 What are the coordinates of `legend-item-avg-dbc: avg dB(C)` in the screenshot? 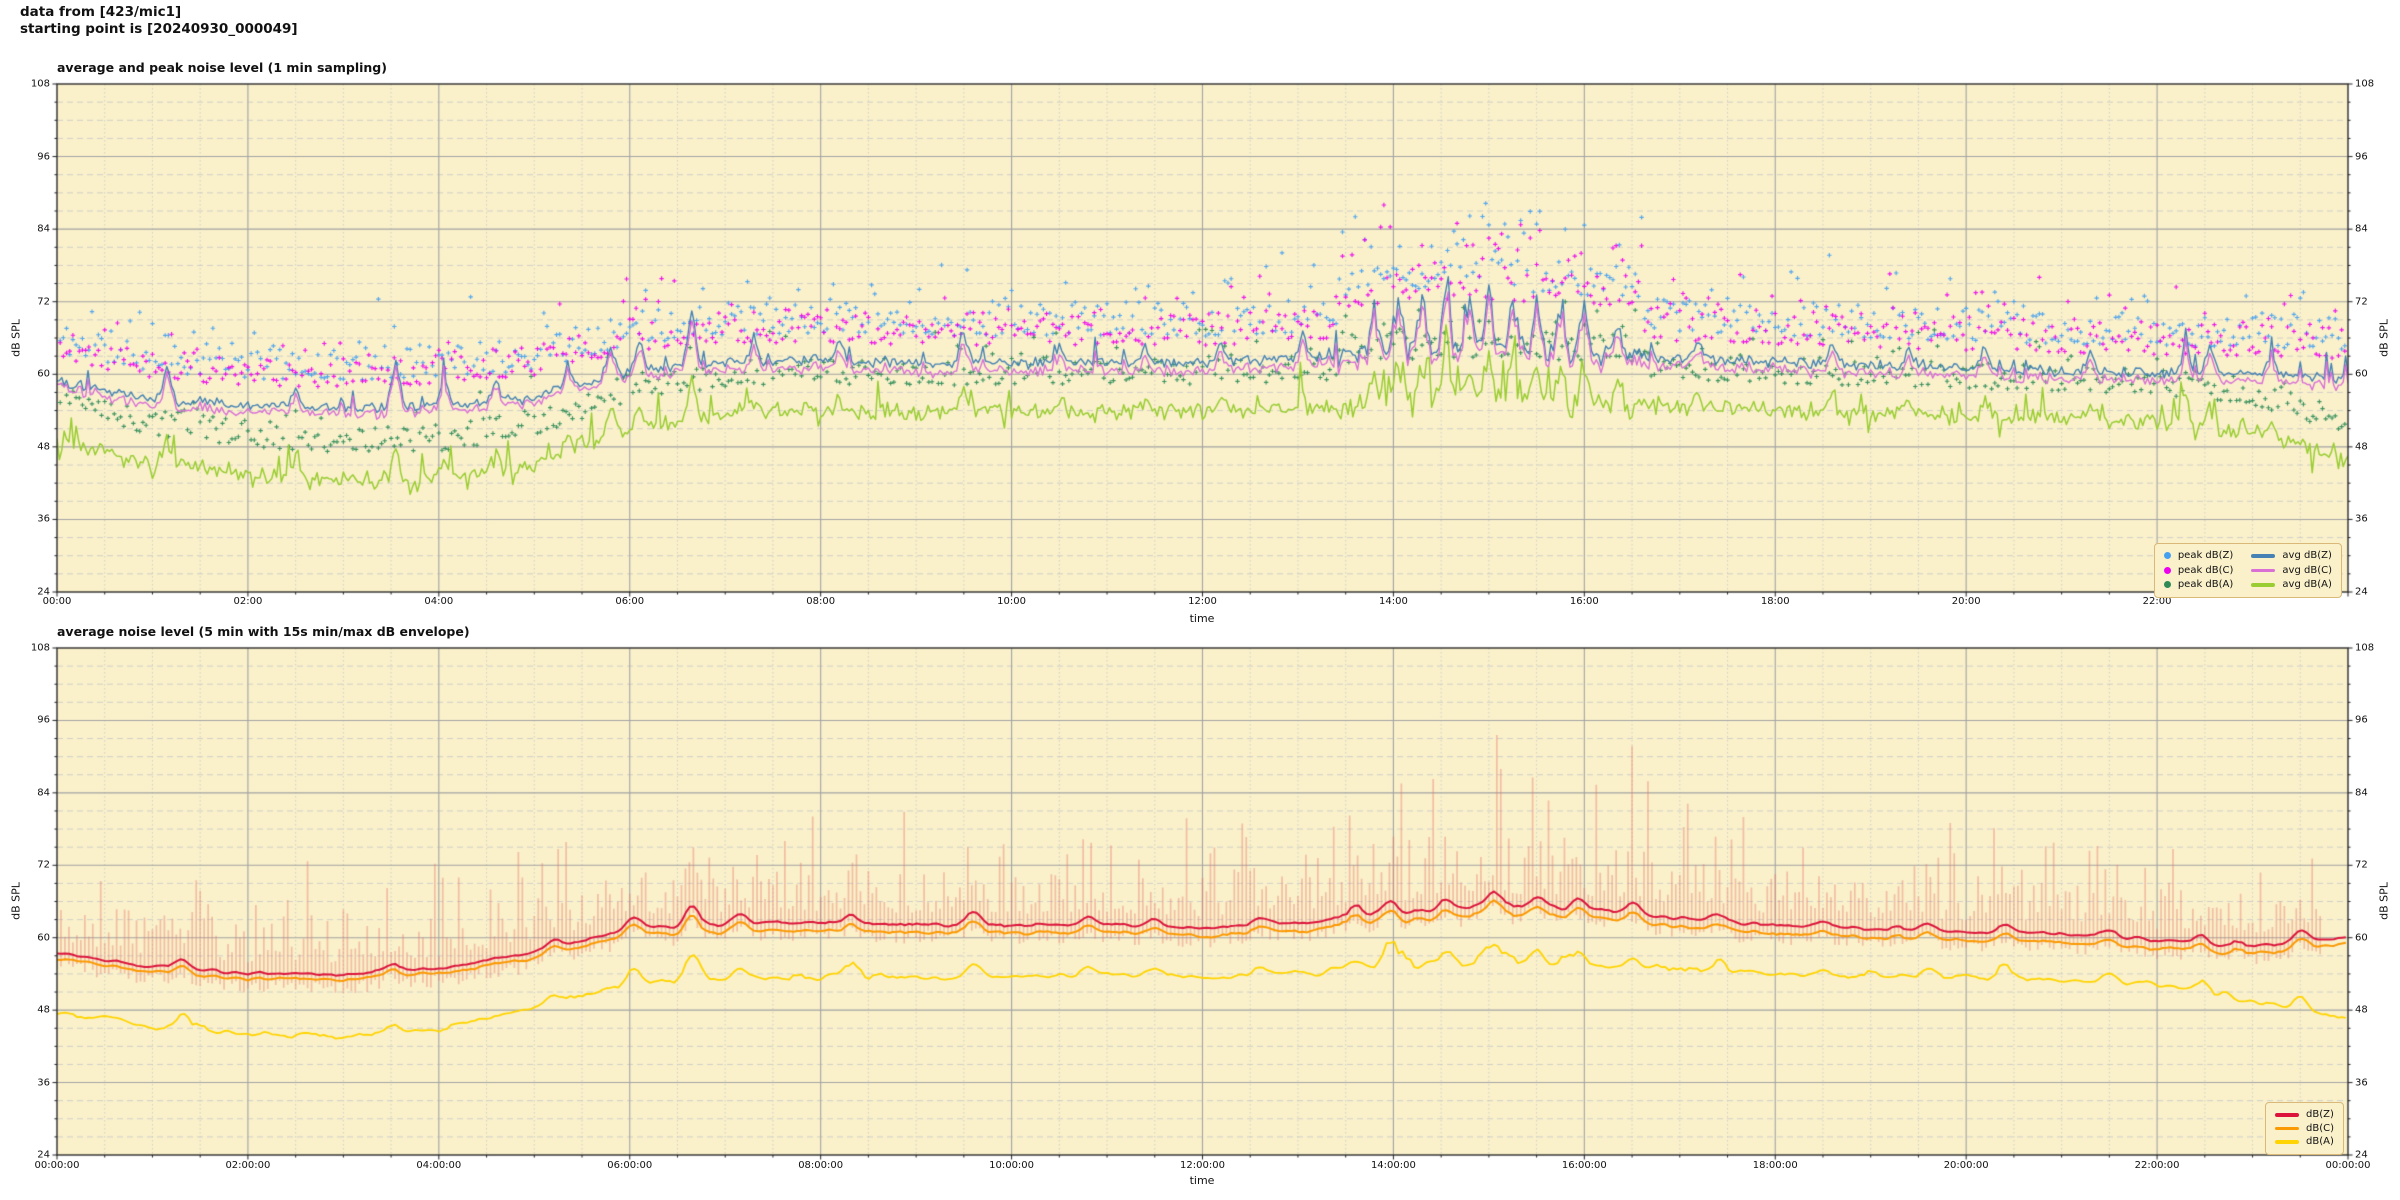 It's located at (2291, 571).